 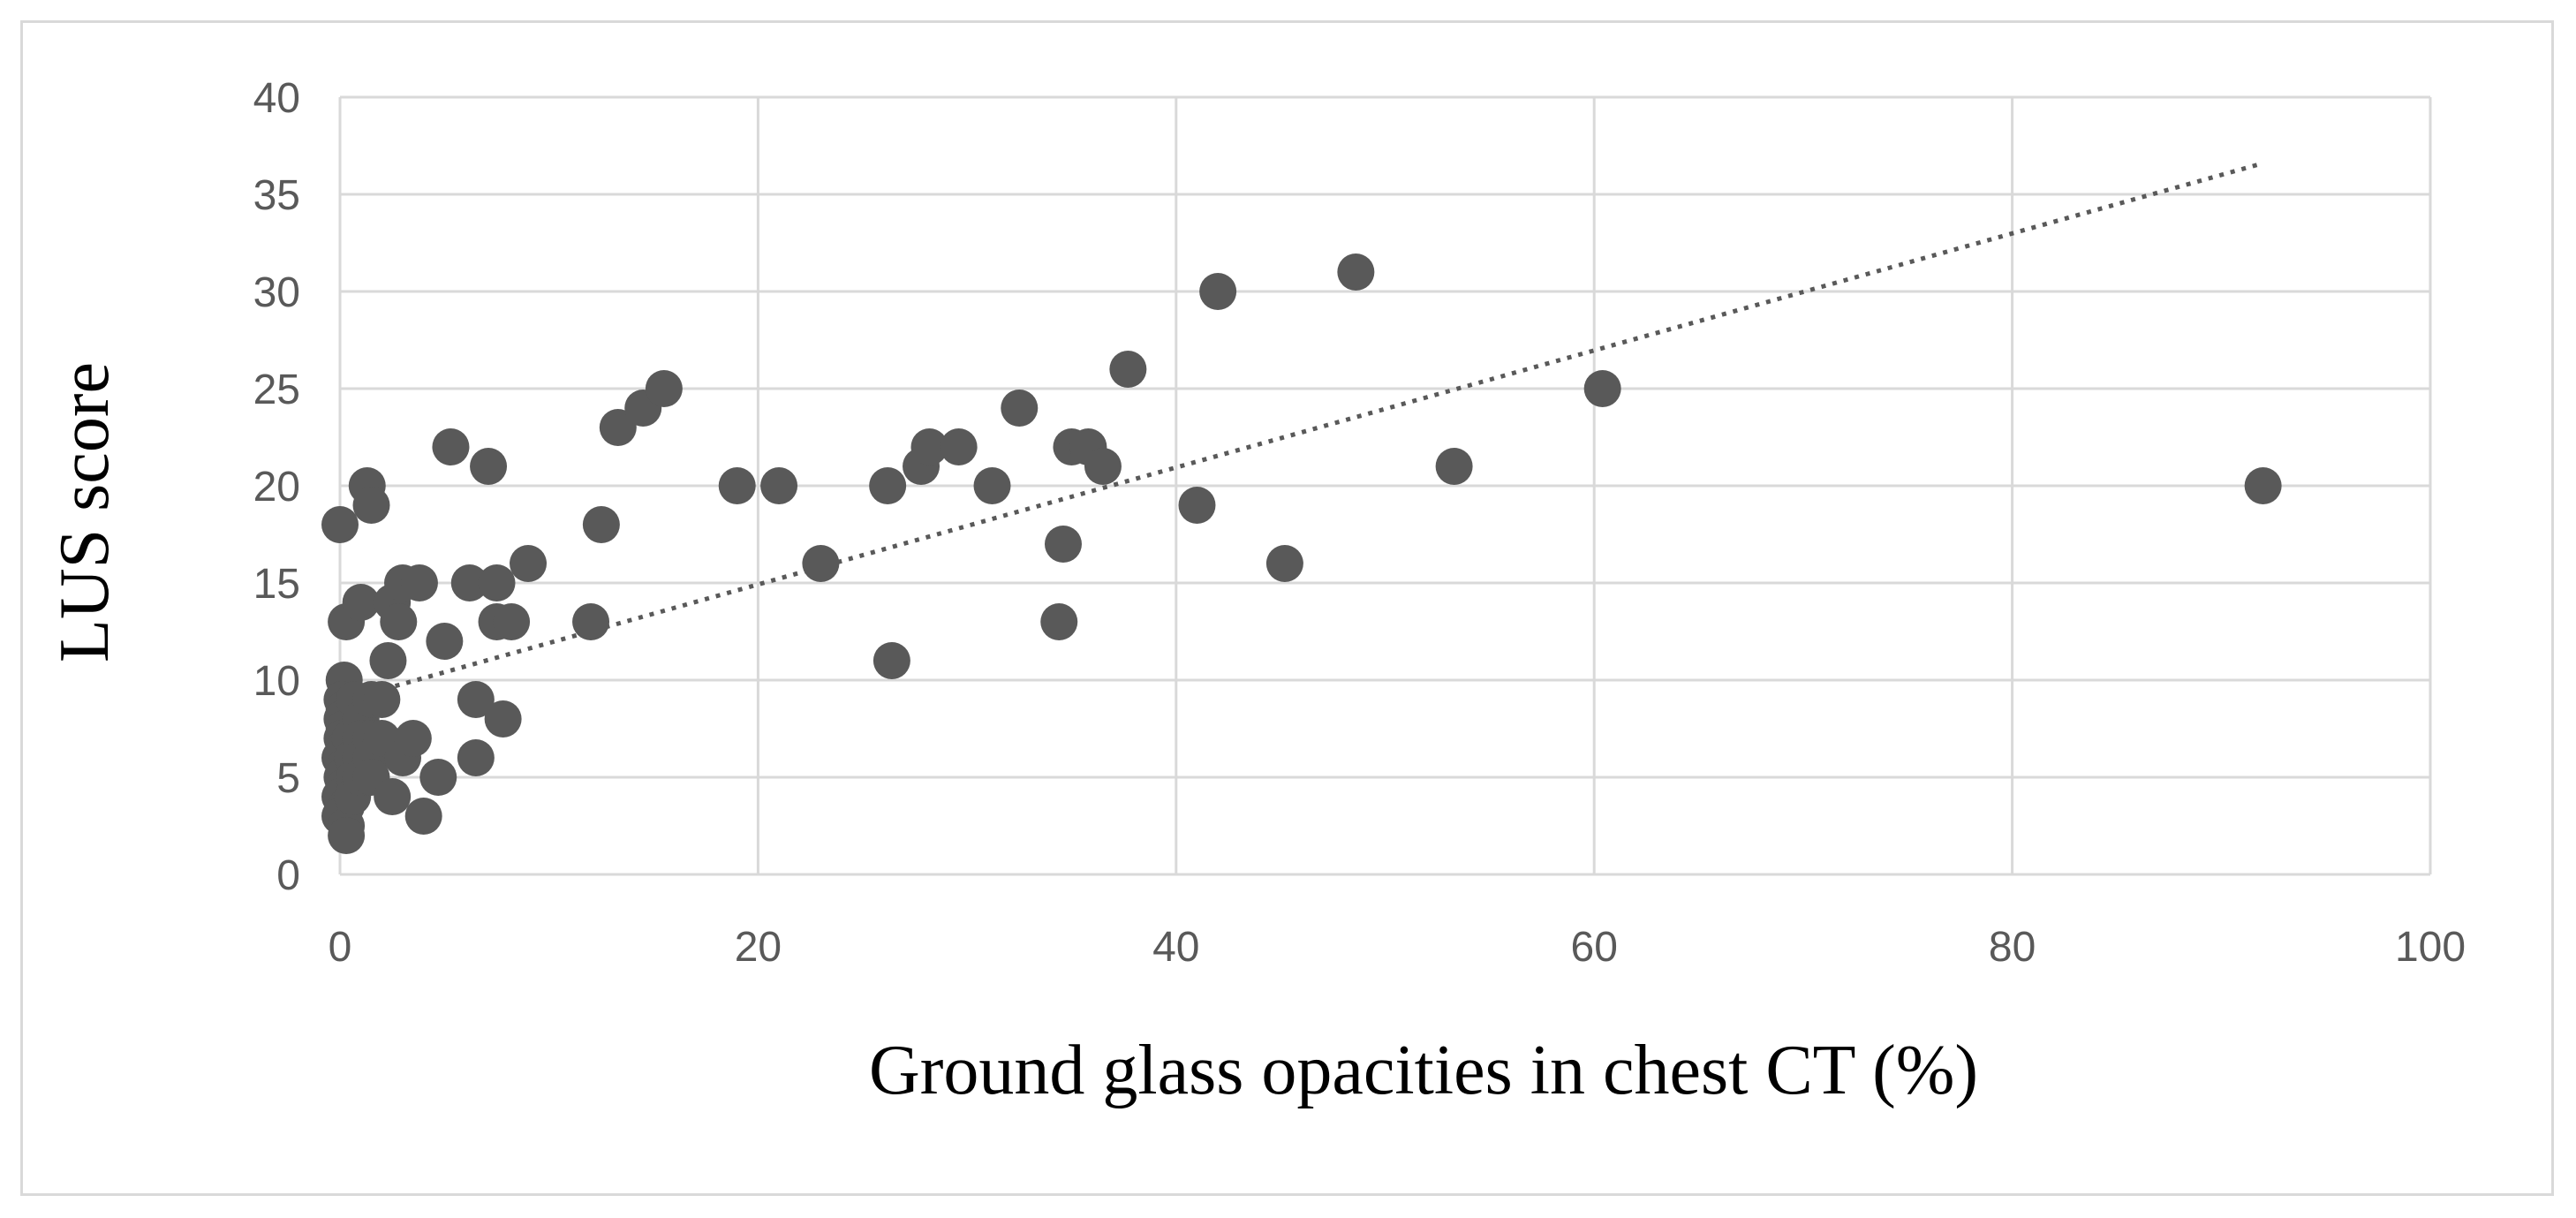 I want to click on y-tick-label: 10, so click(x=276, y=681).